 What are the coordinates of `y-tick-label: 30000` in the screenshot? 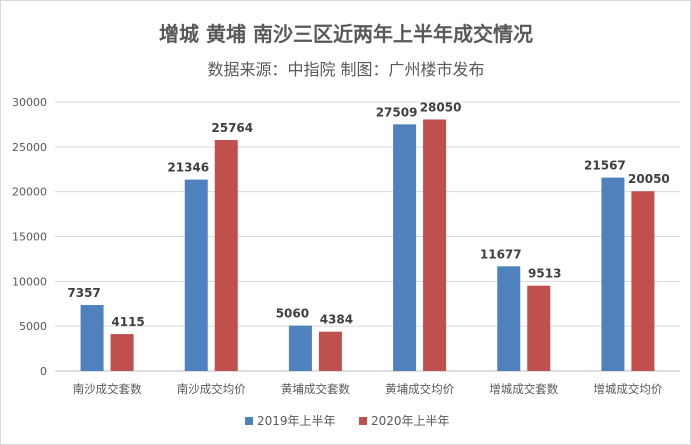 It's located at (29, 102).